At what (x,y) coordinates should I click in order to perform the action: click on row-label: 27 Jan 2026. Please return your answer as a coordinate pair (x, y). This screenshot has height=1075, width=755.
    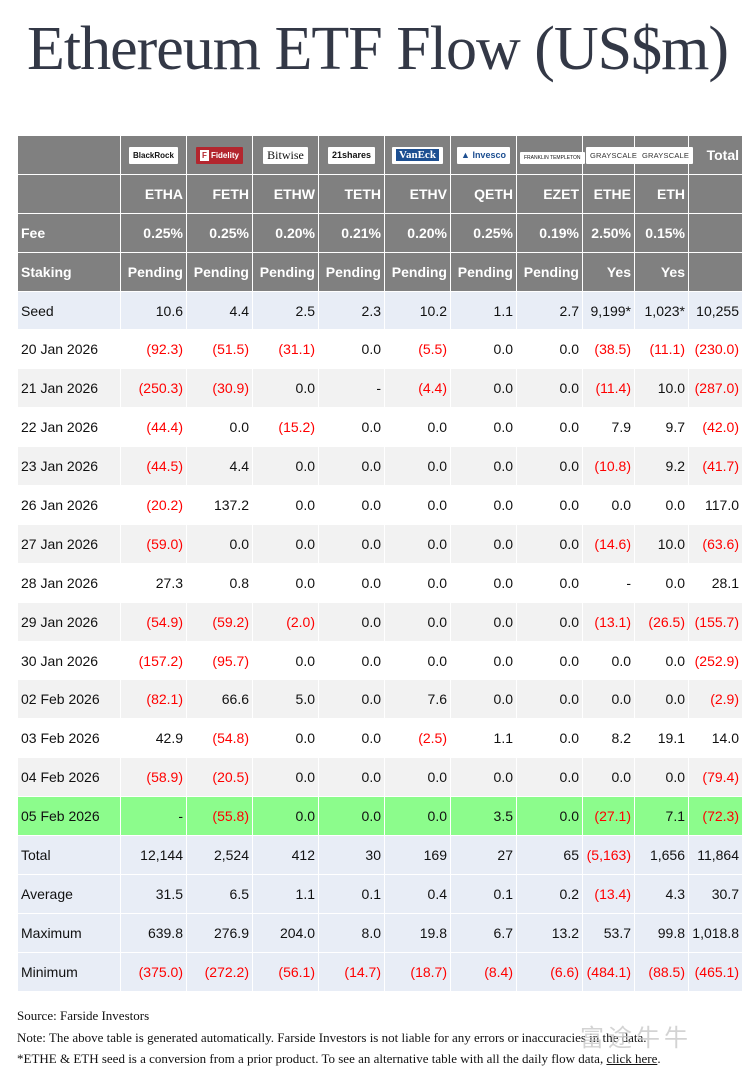
    Looking at the image, I should click on (69, 543).